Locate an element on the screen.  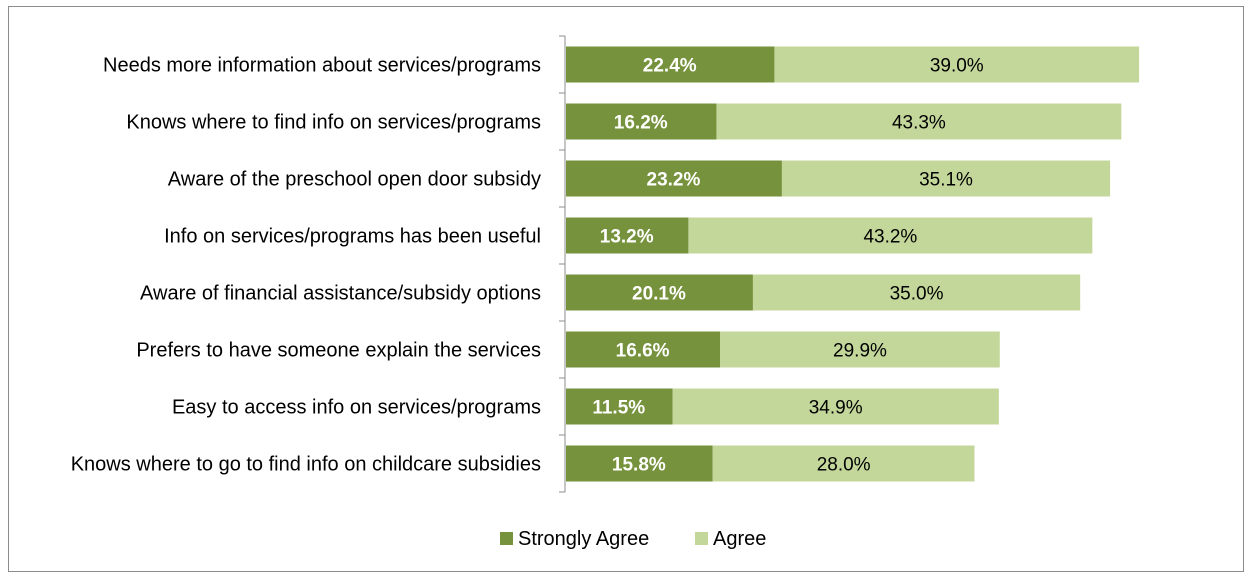
legend: Strongly Agree Agree is located at coordinates (633, 539).